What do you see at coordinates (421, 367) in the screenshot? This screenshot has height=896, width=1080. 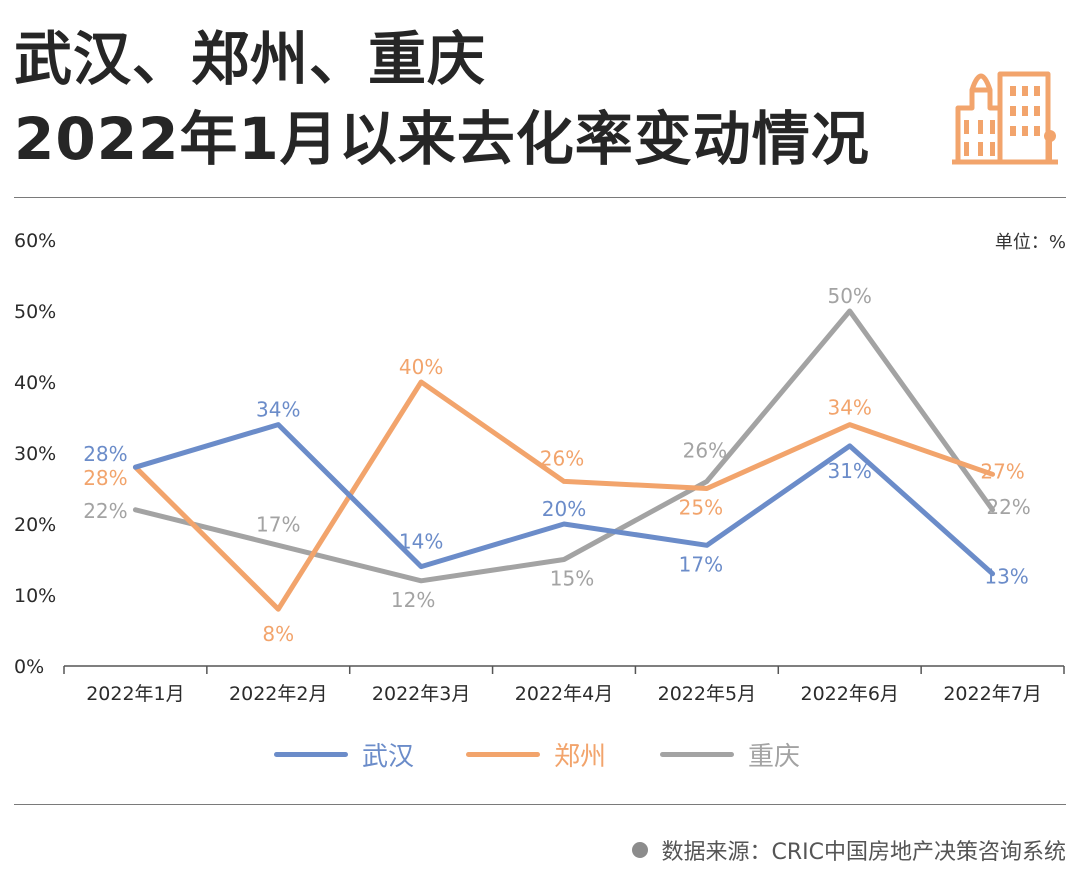 I see `data-label: 40%` at bounding box center [421, 367].